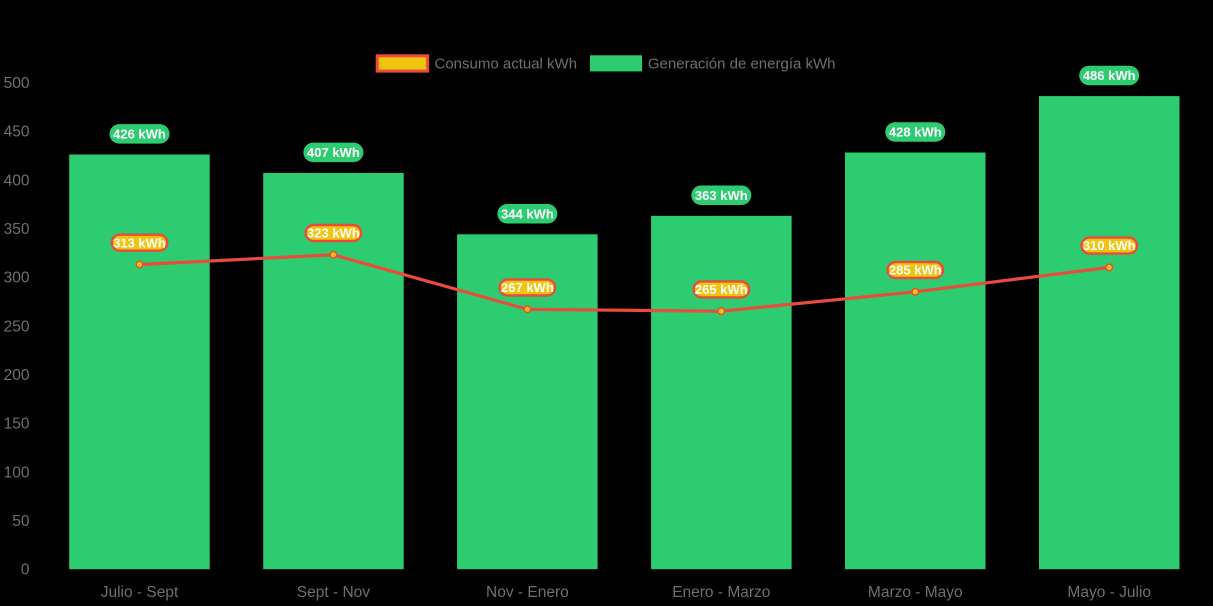  Describe the element at coordinates (17, 83) in the screenshot. I see `svg-text: 500` at that location.